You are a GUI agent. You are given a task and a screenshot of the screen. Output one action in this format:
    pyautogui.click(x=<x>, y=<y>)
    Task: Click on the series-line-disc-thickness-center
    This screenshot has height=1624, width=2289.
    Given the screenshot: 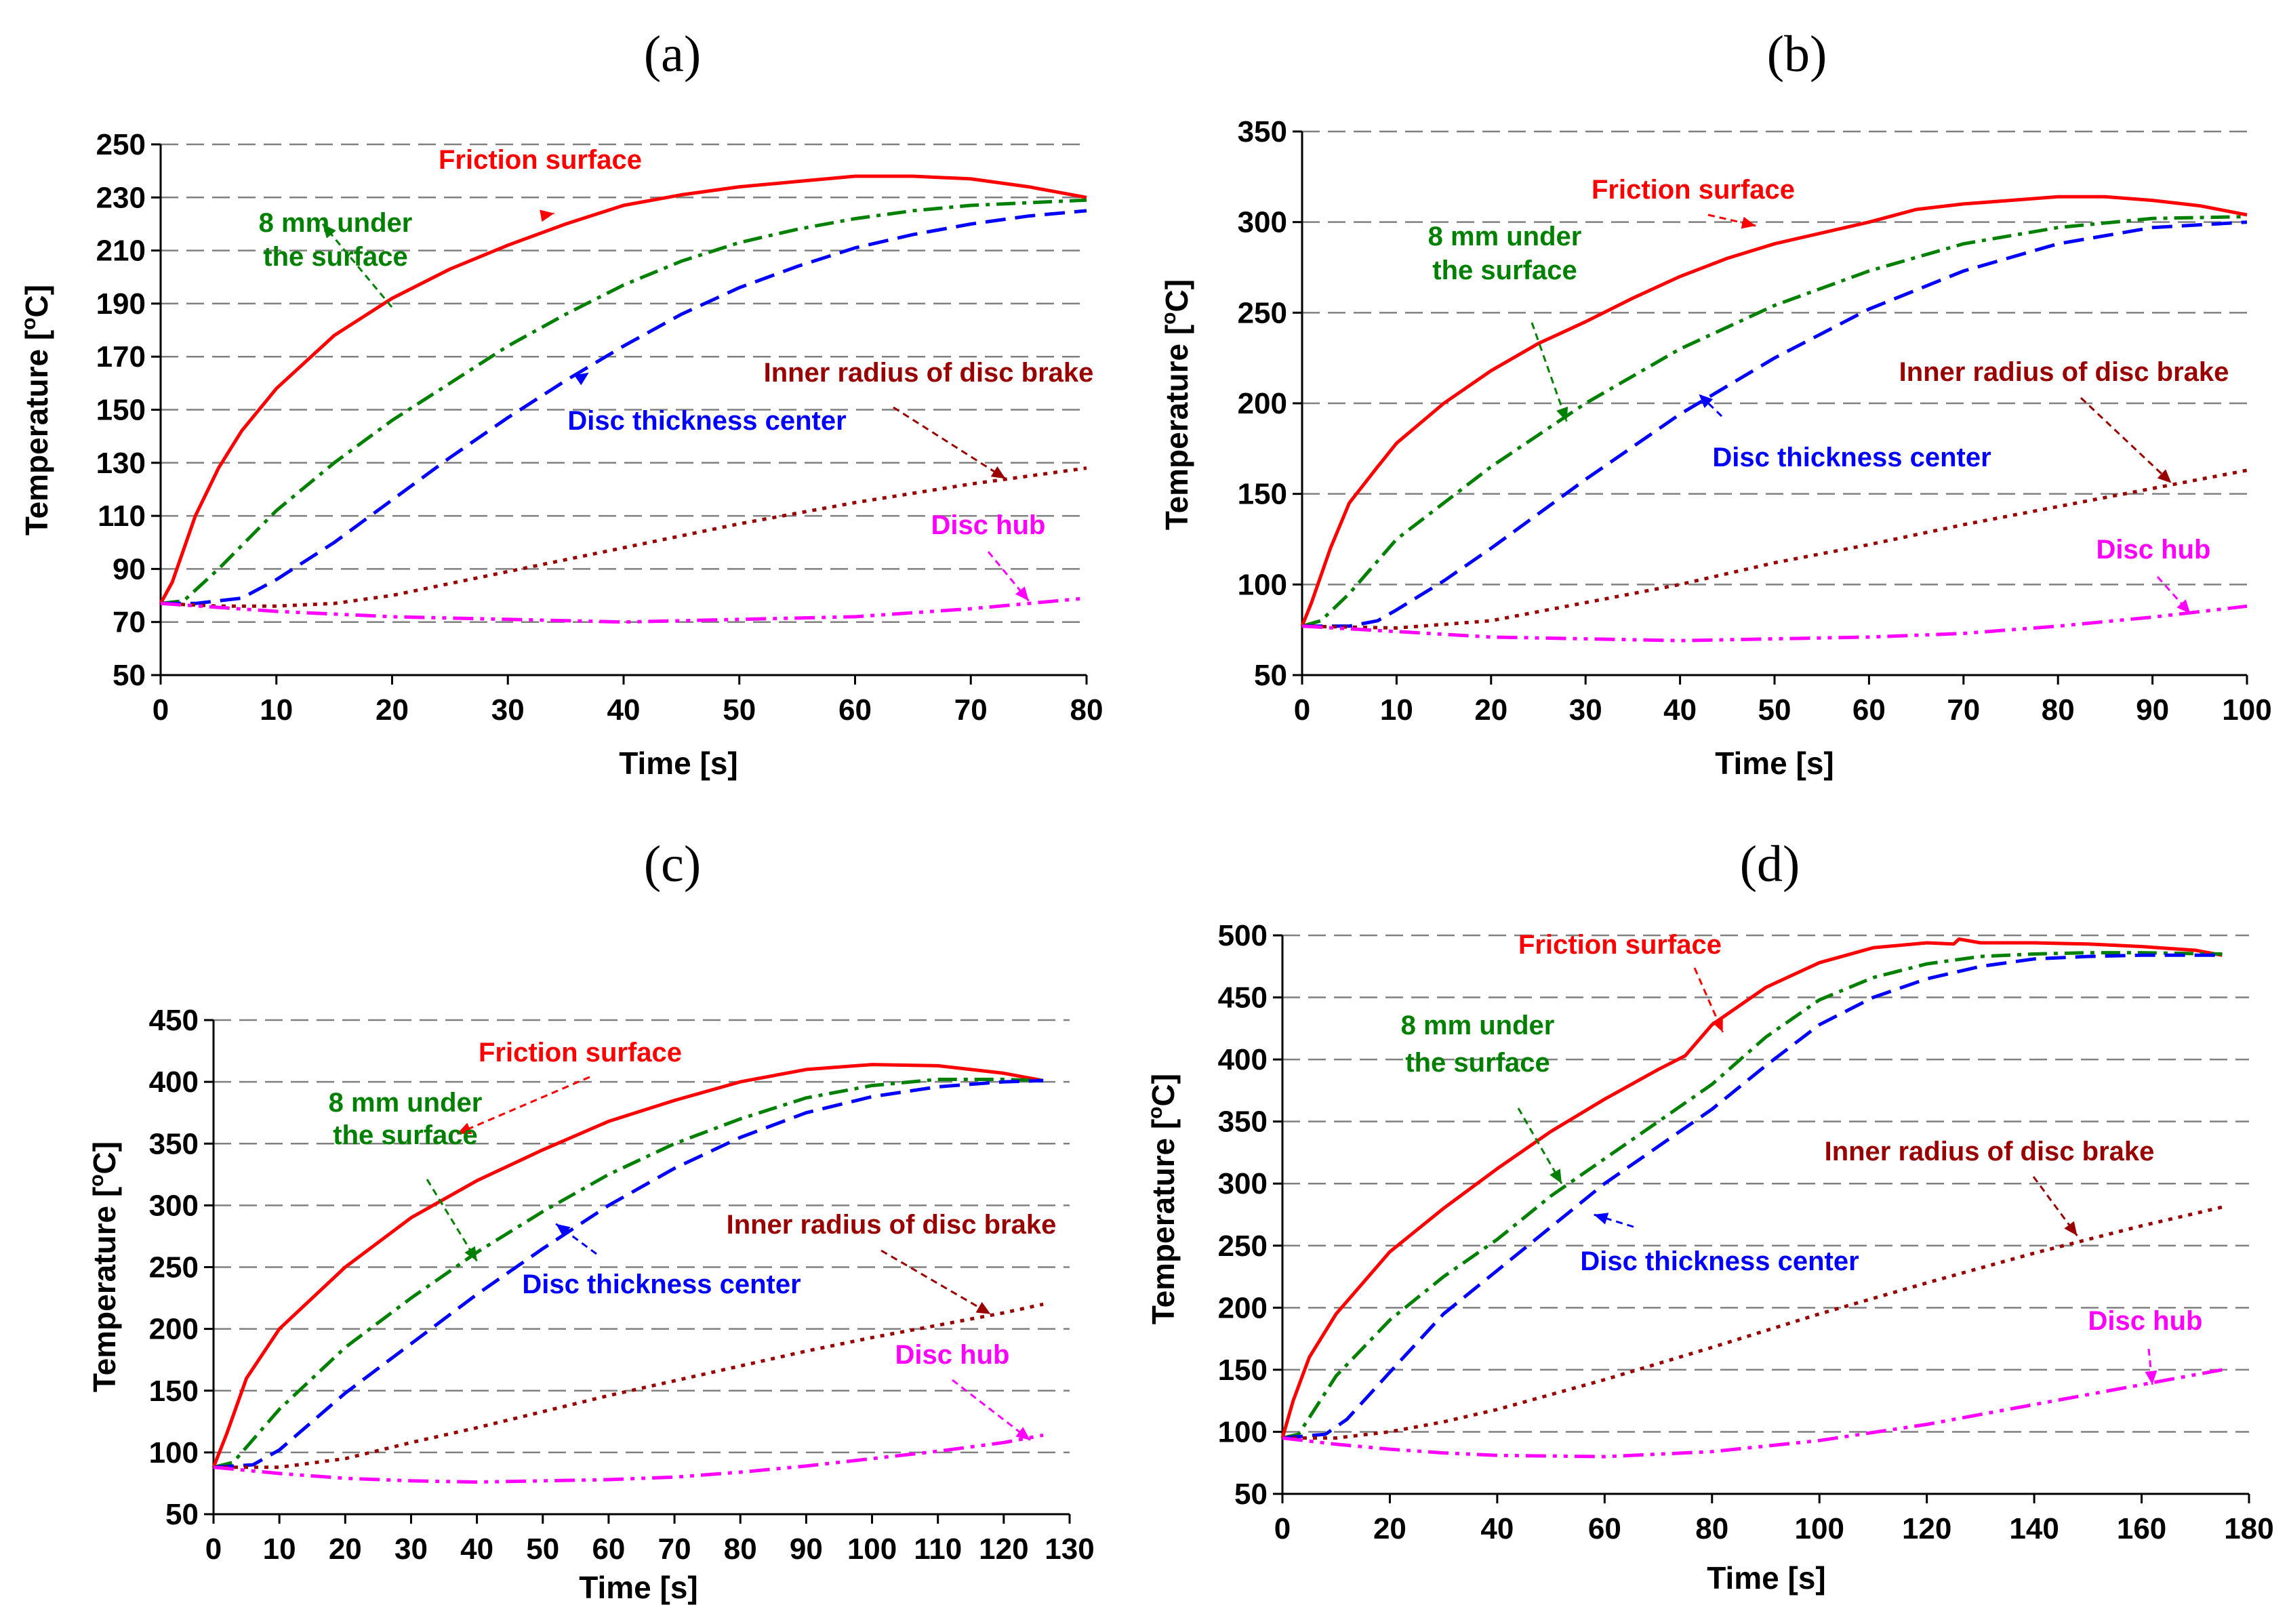 What is the action you would take?
    pyautogui.click(x=1775, y=424)
    